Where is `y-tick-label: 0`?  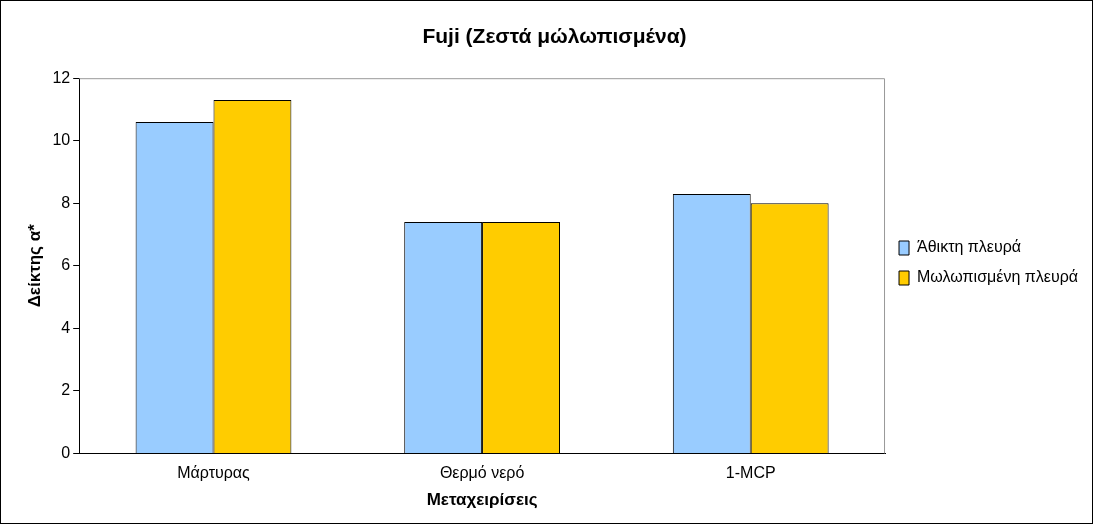
y-tick-label: 0 is located at coordinates (66, 452).